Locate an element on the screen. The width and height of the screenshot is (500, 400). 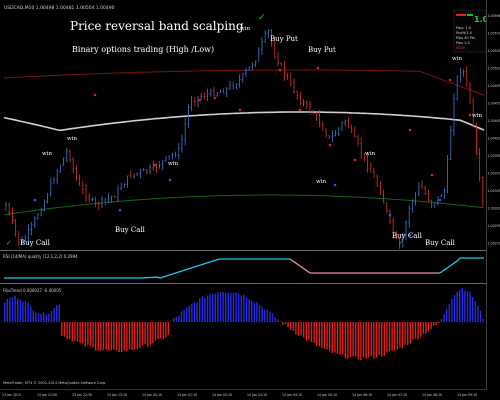
upper-band-line is located at coordinates (244, 82).